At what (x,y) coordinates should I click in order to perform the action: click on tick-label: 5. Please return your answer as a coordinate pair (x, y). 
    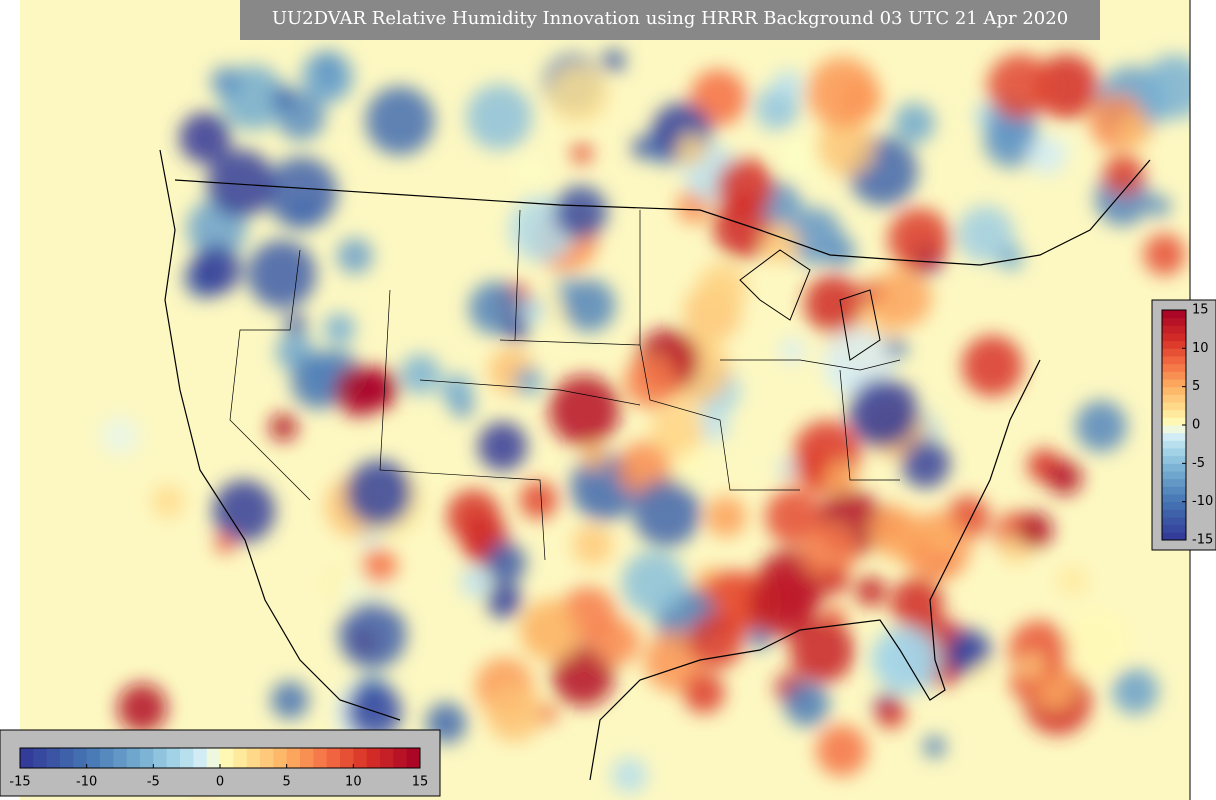
    Looking at the image, I should click on (1196, 386).